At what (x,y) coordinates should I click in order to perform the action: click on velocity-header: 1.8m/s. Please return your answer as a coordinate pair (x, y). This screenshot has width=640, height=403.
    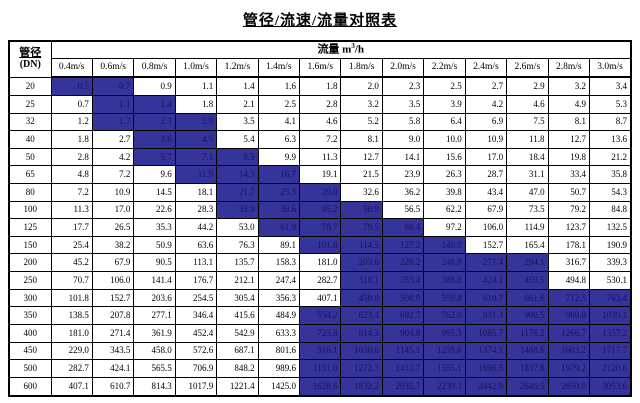
    Looking at the image, I should click on (361, 67).